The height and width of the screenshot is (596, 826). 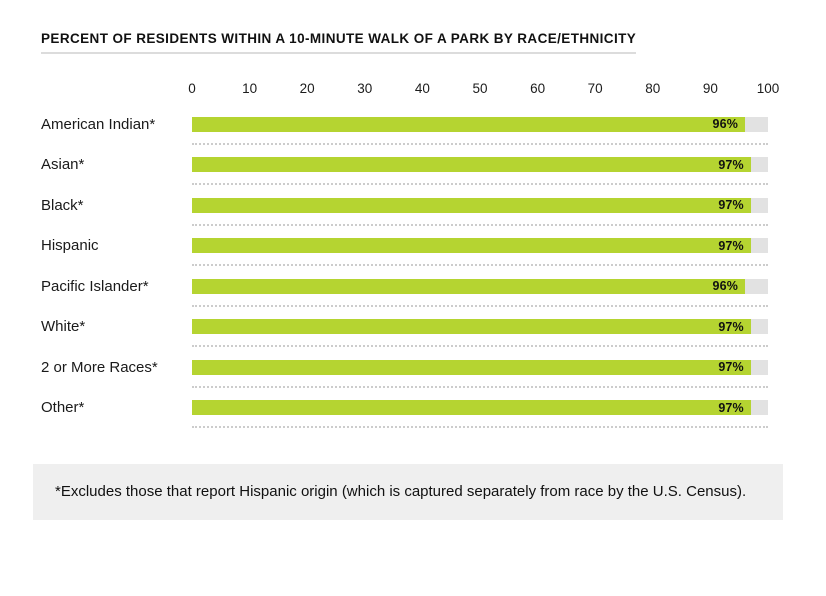 I want to click on category-label: American Indian*, so click(x=98, y=124).